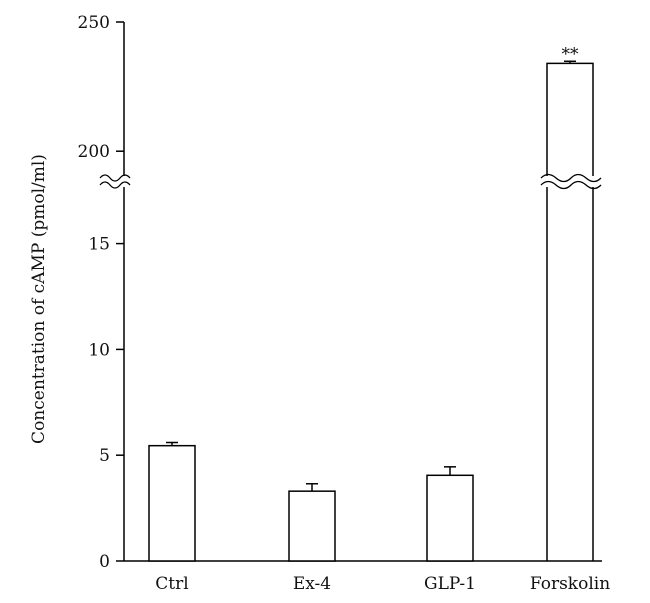 The image size is (650, 603). What do you see at coordinates (450, 584) in the screenshot?
I see `x-tick-label-glp-1: GLP-1` at bounding box center [450, 584].